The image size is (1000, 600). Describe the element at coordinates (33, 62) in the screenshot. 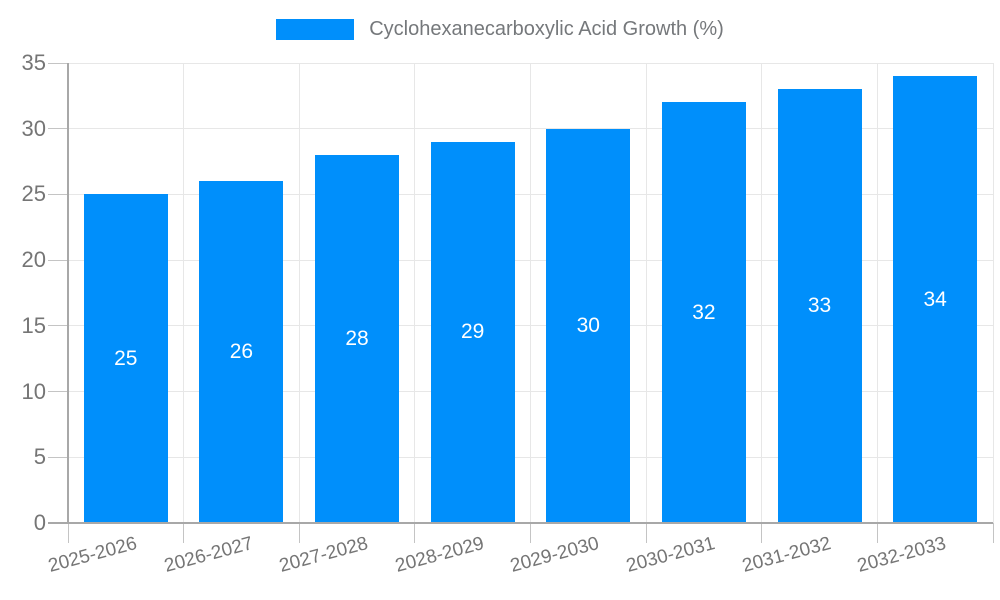

I see `y-axis-tick-label: 35` at that location.